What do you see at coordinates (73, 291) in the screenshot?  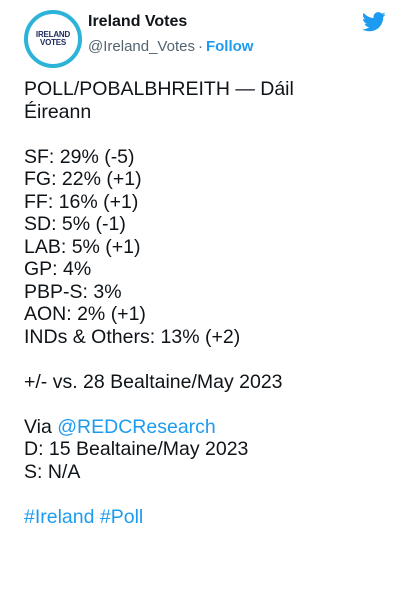 I see `result-line: PBP-S: 3%` at bounding box center [73, 291].